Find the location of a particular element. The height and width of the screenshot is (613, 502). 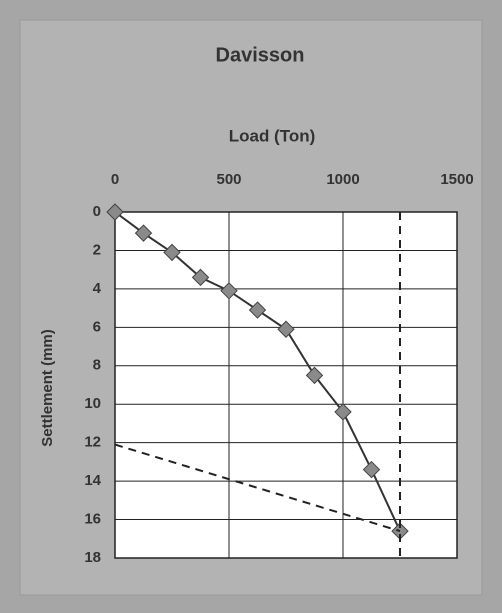

x-tick-label: 0 is located at coordinates (115, 179).